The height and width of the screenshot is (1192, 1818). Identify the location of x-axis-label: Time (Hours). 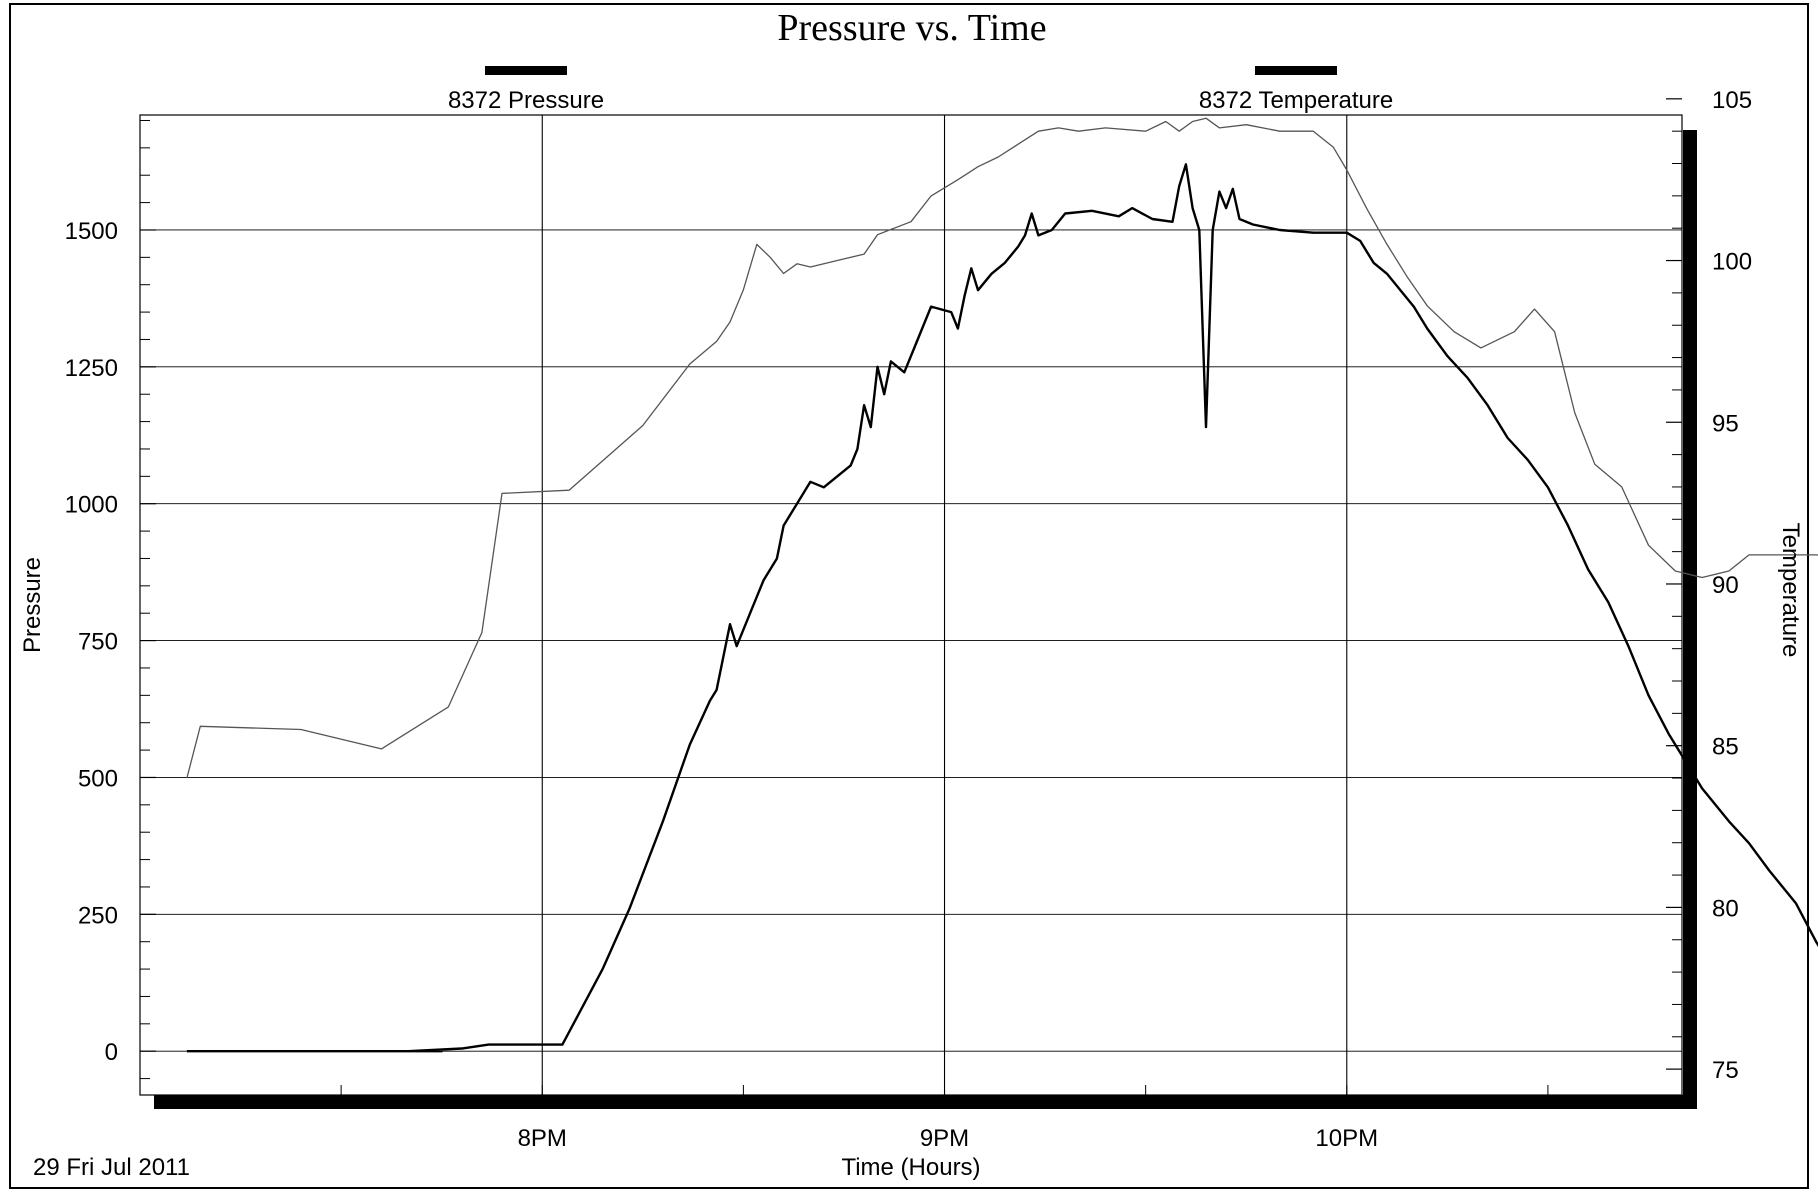
(910, 1167).